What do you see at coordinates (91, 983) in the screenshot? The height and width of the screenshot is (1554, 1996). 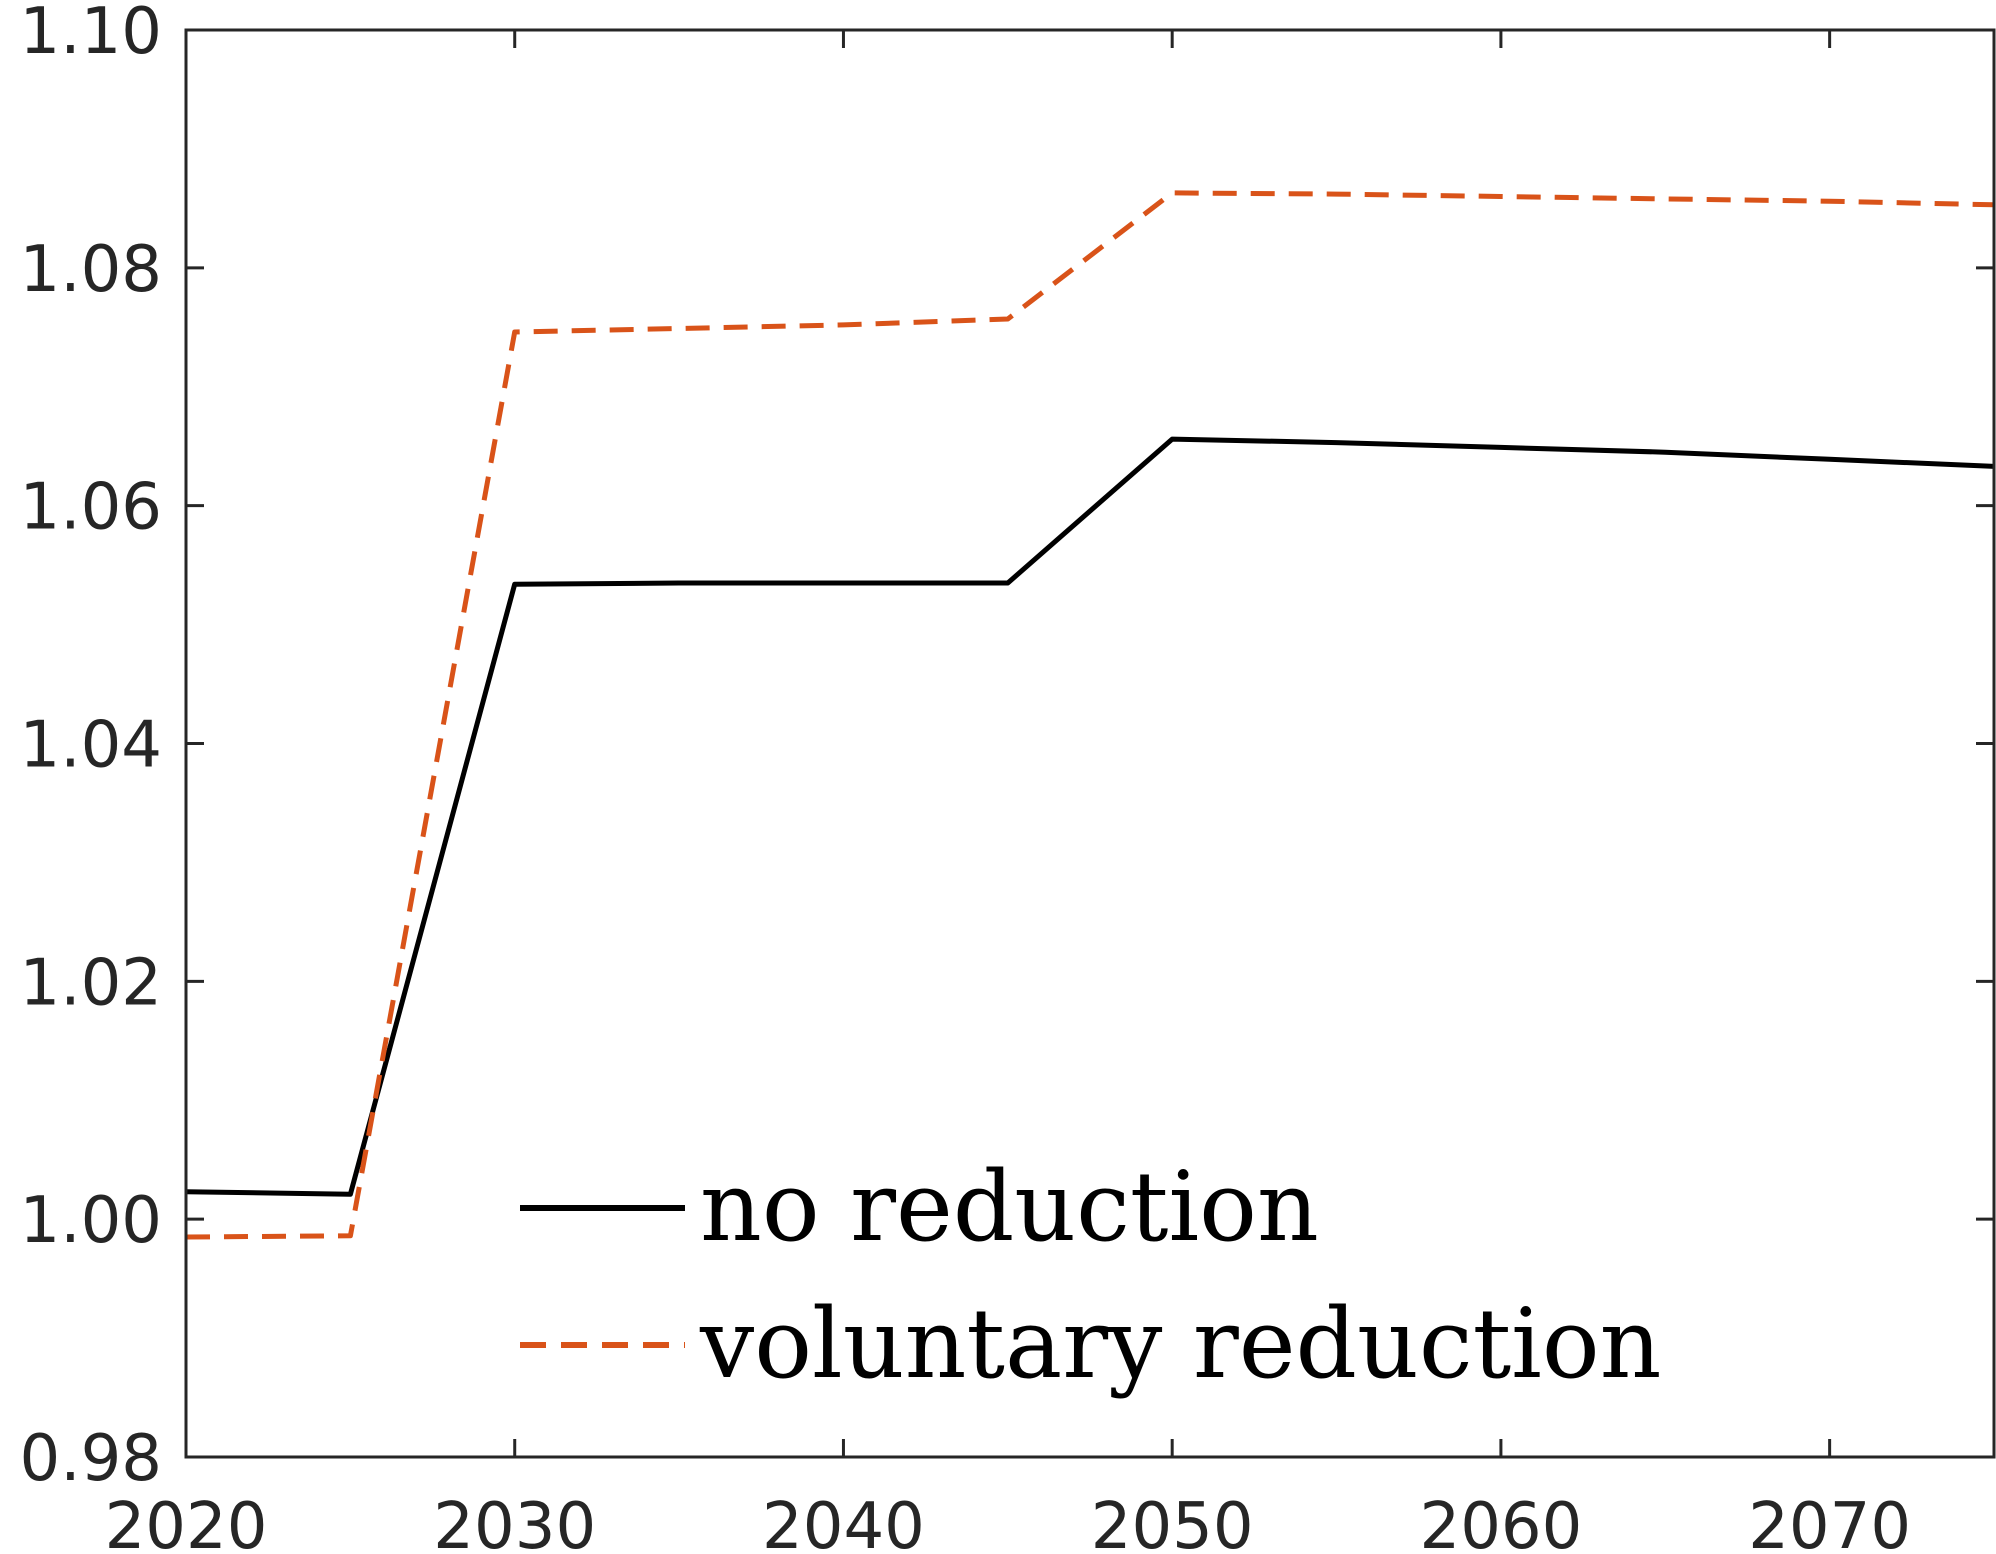 I see `y-tick-label: 1.02` at bounding box center [91, 983].